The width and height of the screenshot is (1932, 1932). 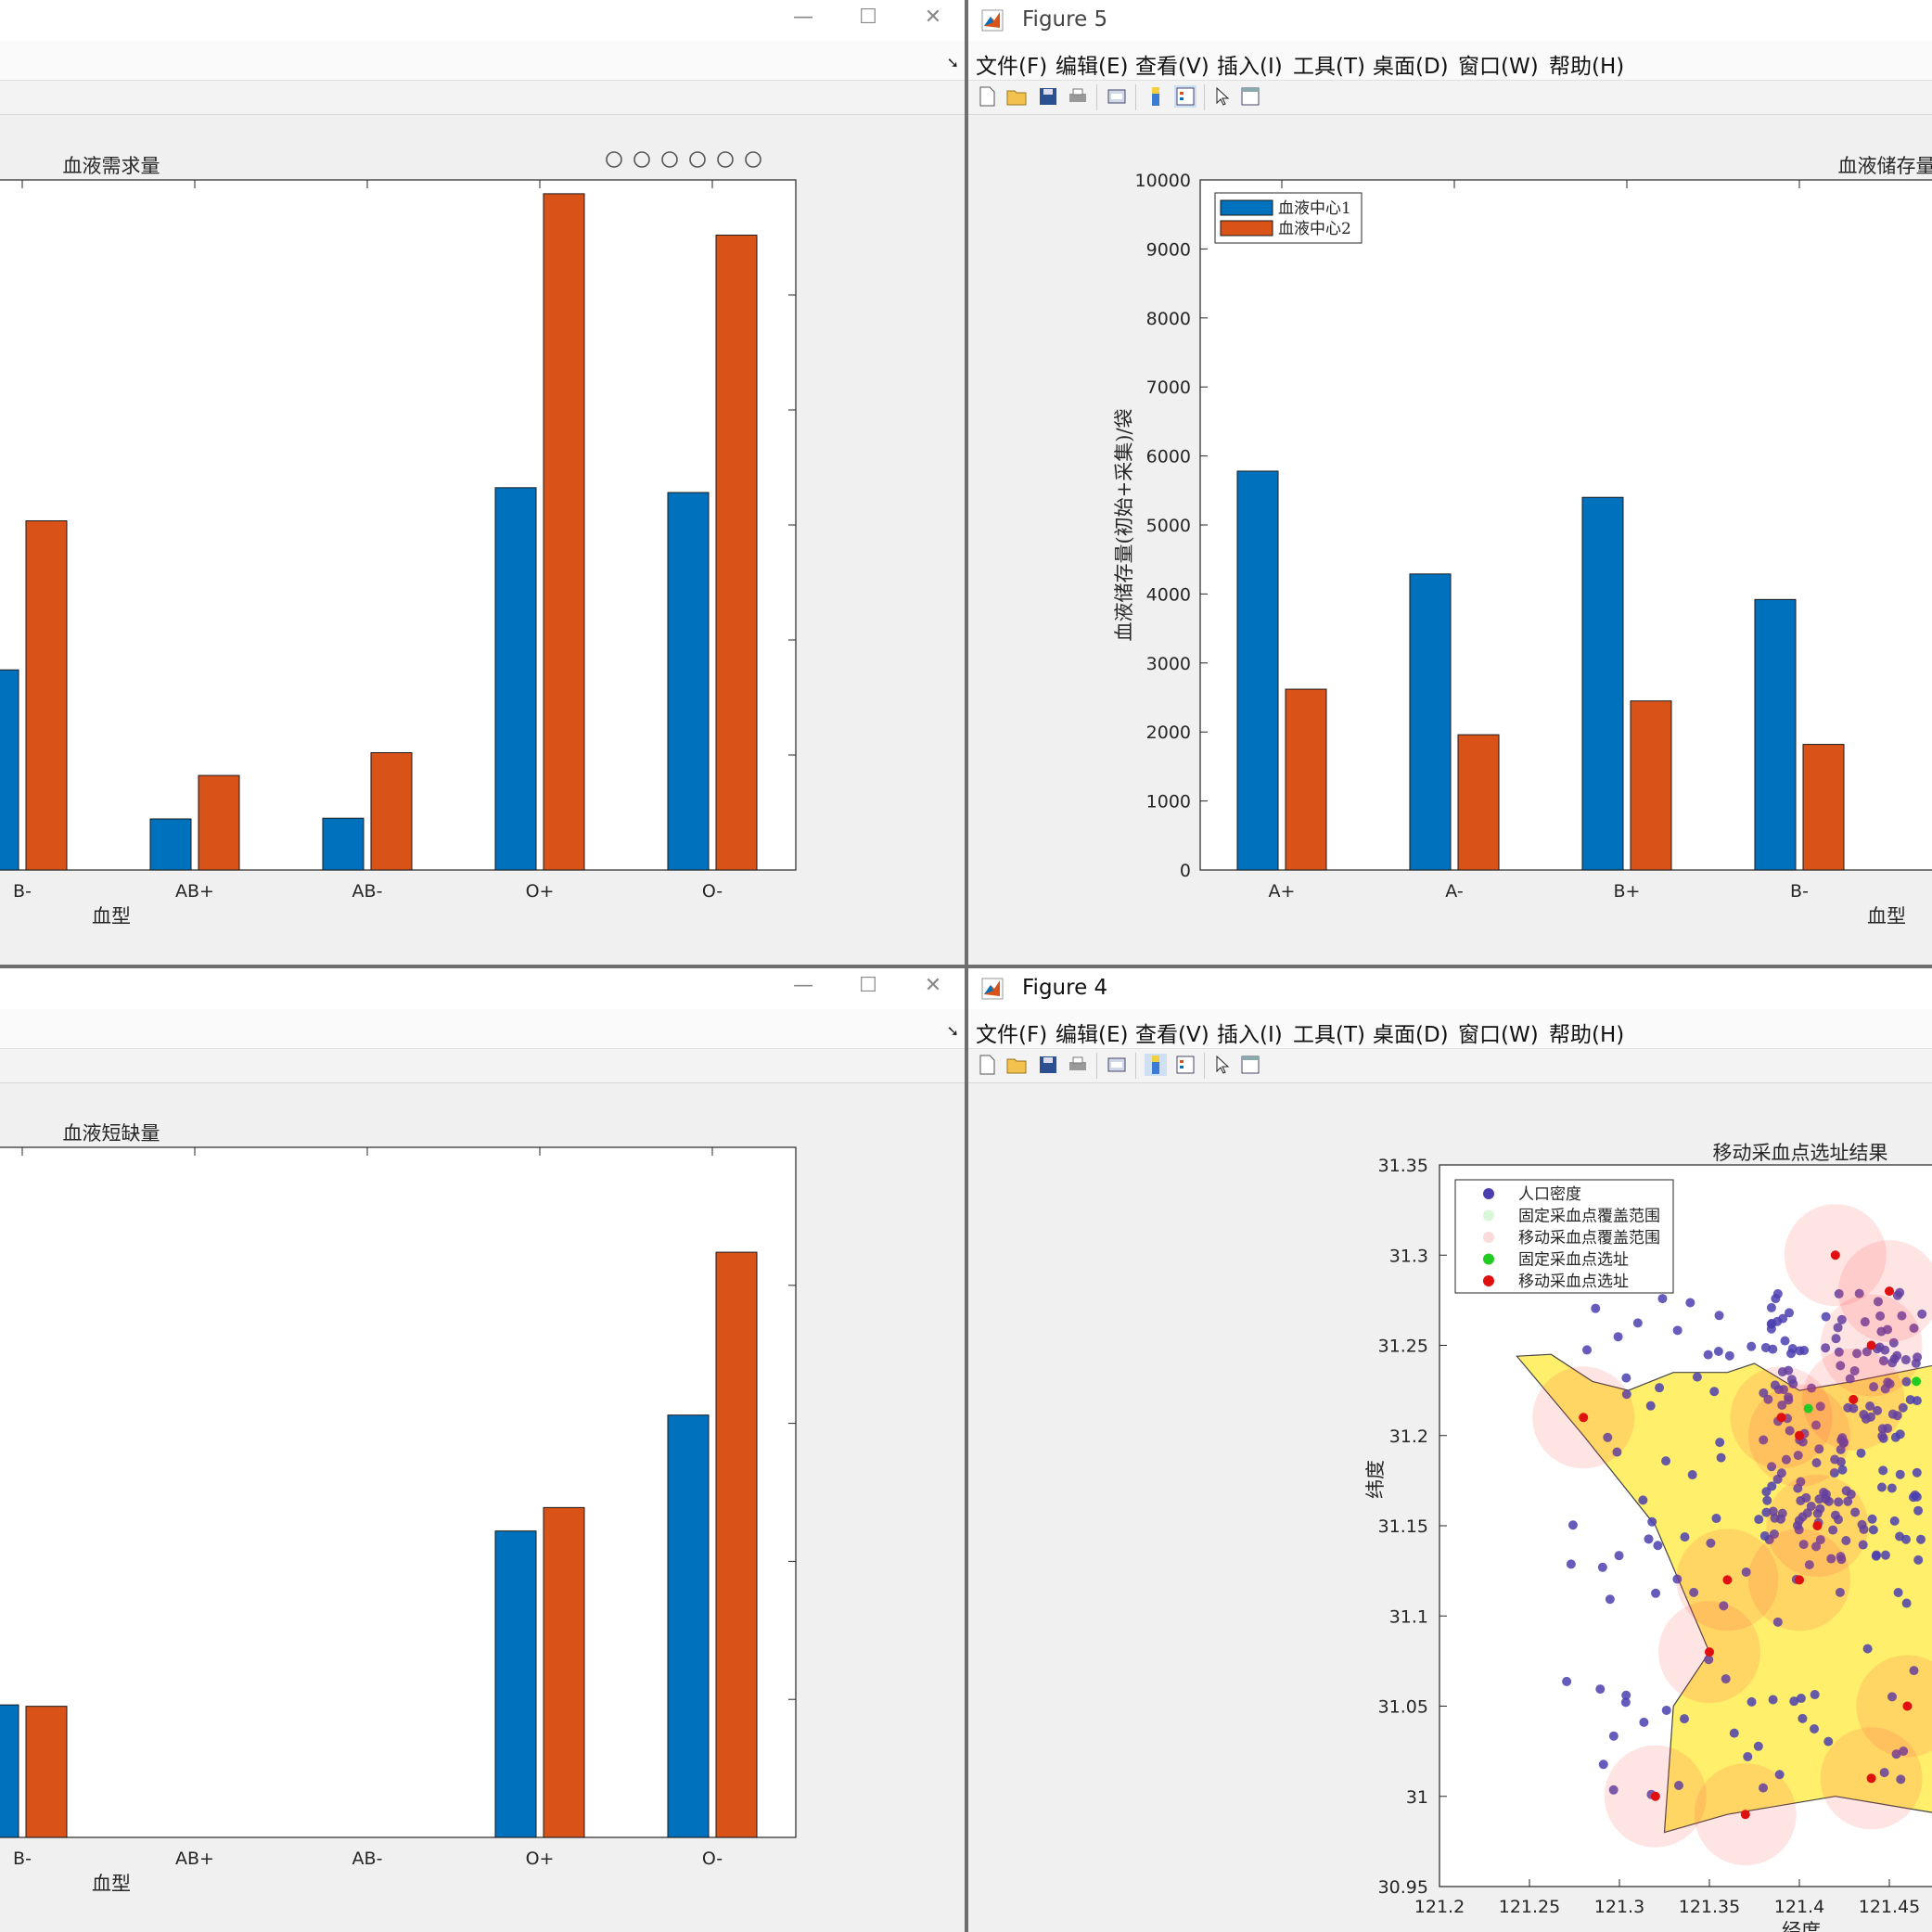 I want to click on home-icon, so click(x=753, y=159).